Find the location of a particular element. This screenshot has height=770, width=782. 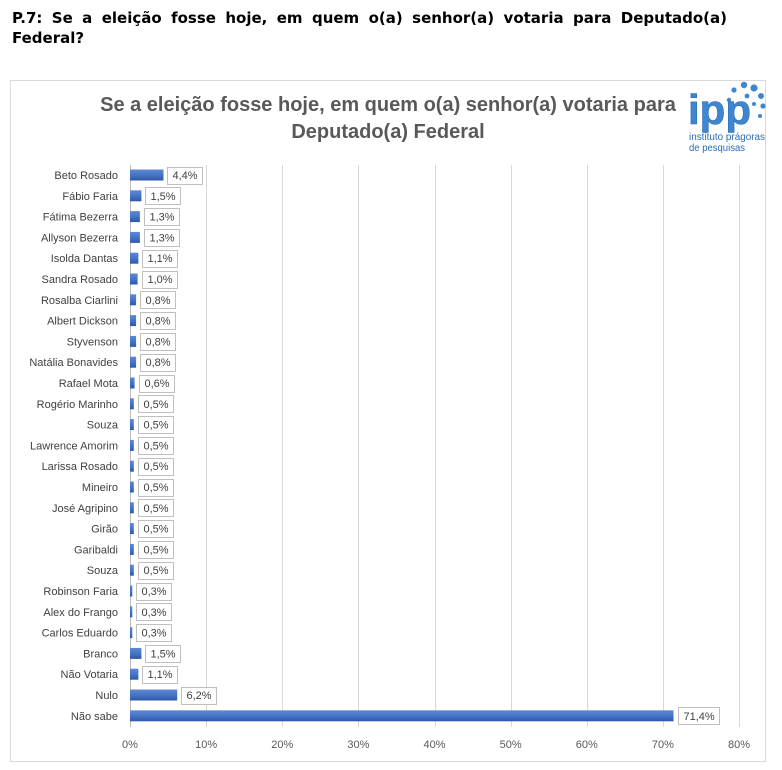

bar-row: José Agripino 0,5% is located at coordinates (113, 508).